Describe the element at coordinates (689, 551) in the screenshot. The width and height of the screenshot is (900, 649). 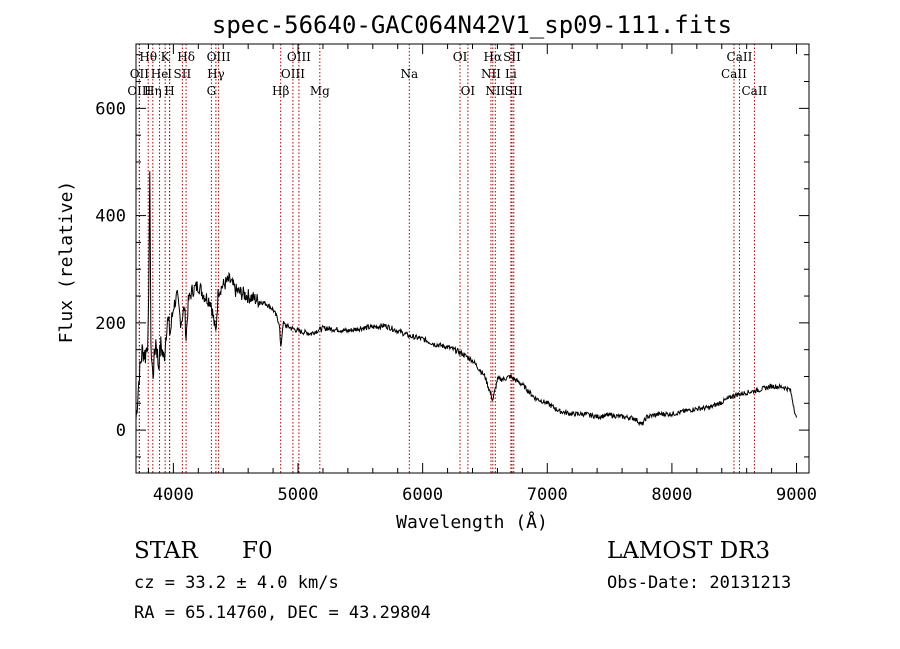
I see `survey-name: LAMOST DR3` at that location.